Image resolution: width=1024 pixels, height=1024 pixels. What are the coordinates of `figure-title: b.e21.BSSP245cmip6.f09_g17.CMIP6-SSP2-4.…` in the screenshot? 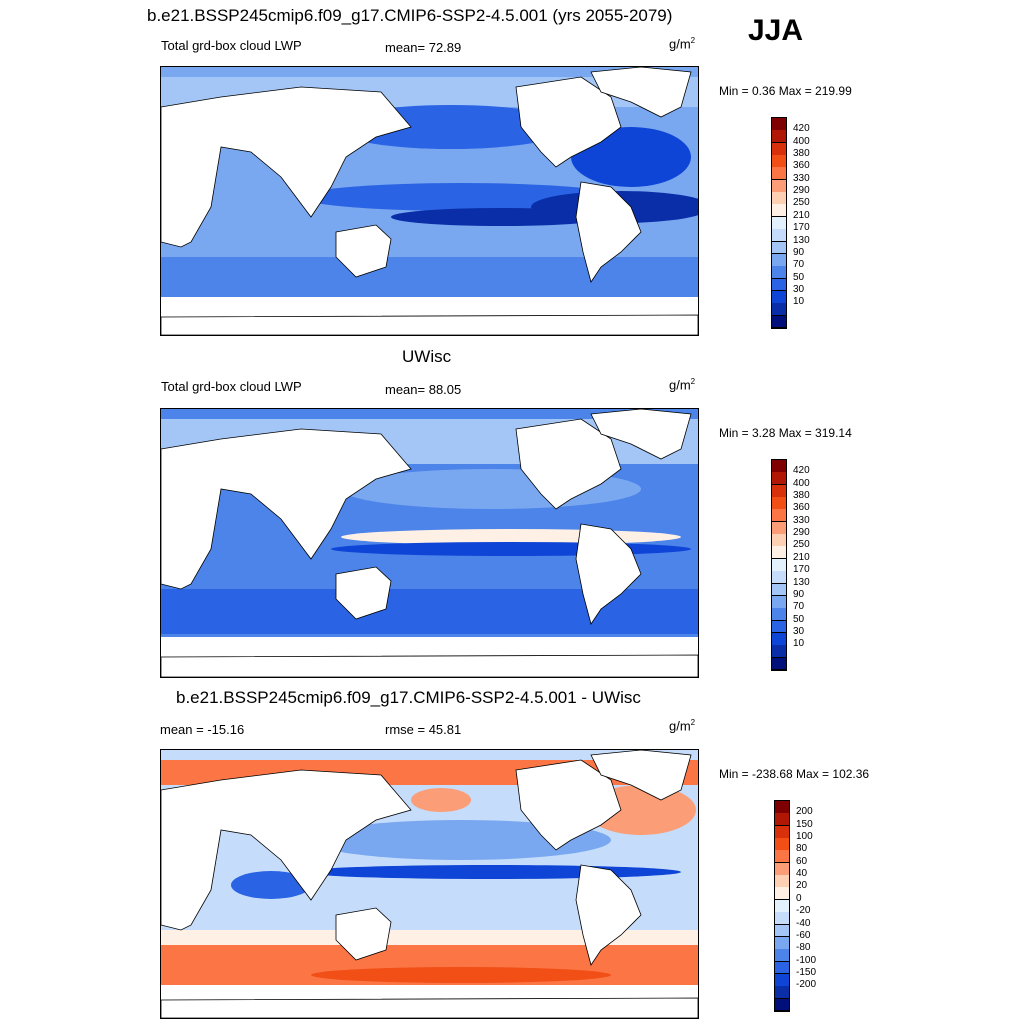 It's located at (410, 15).